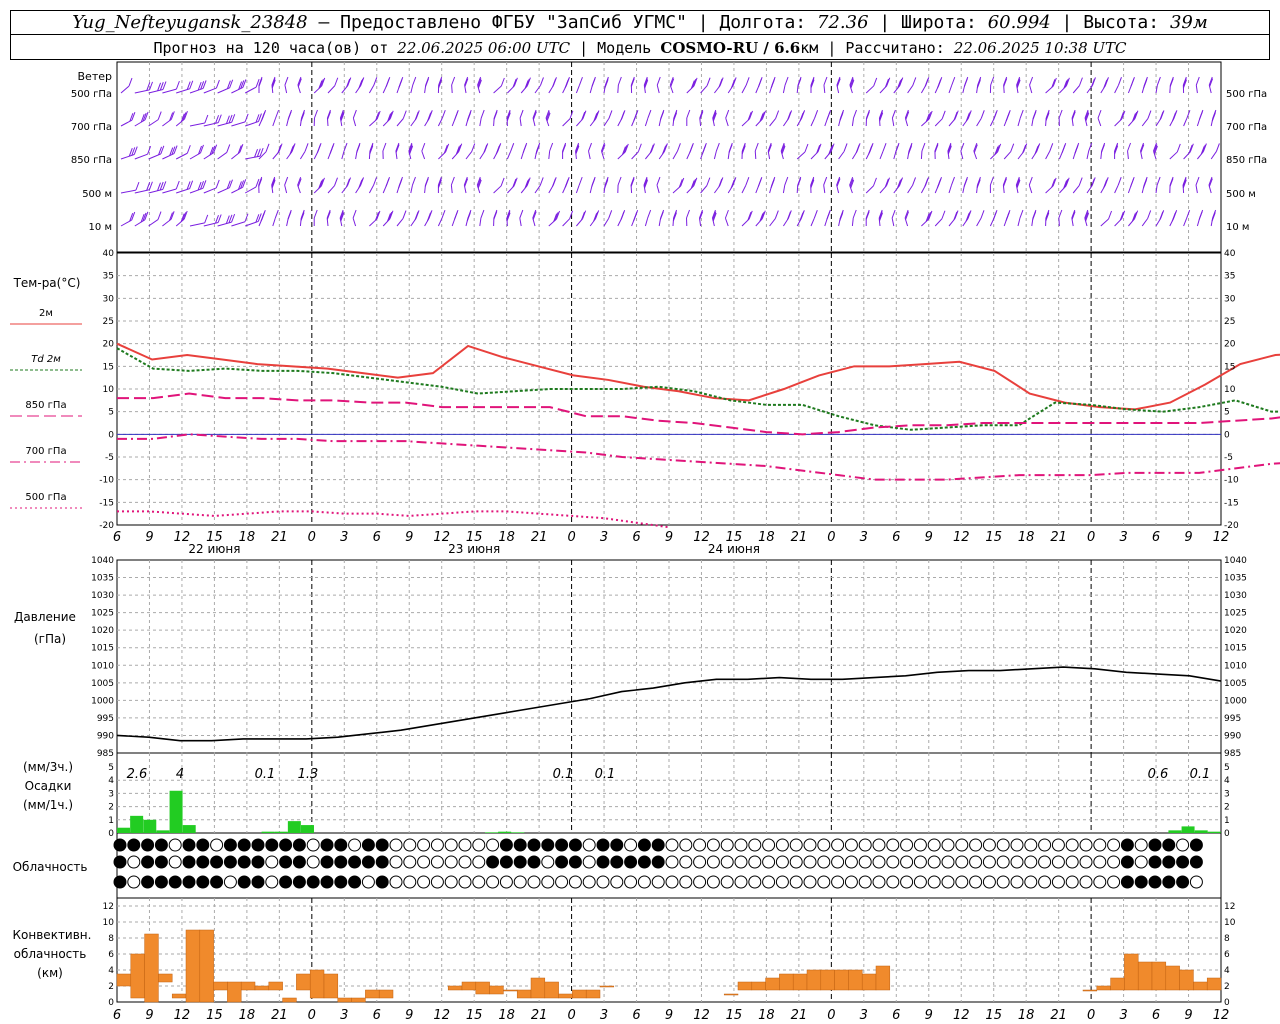 The image size is (1280, 1024). I want to click on y-tick-label-left: -20, so click(106, 526).